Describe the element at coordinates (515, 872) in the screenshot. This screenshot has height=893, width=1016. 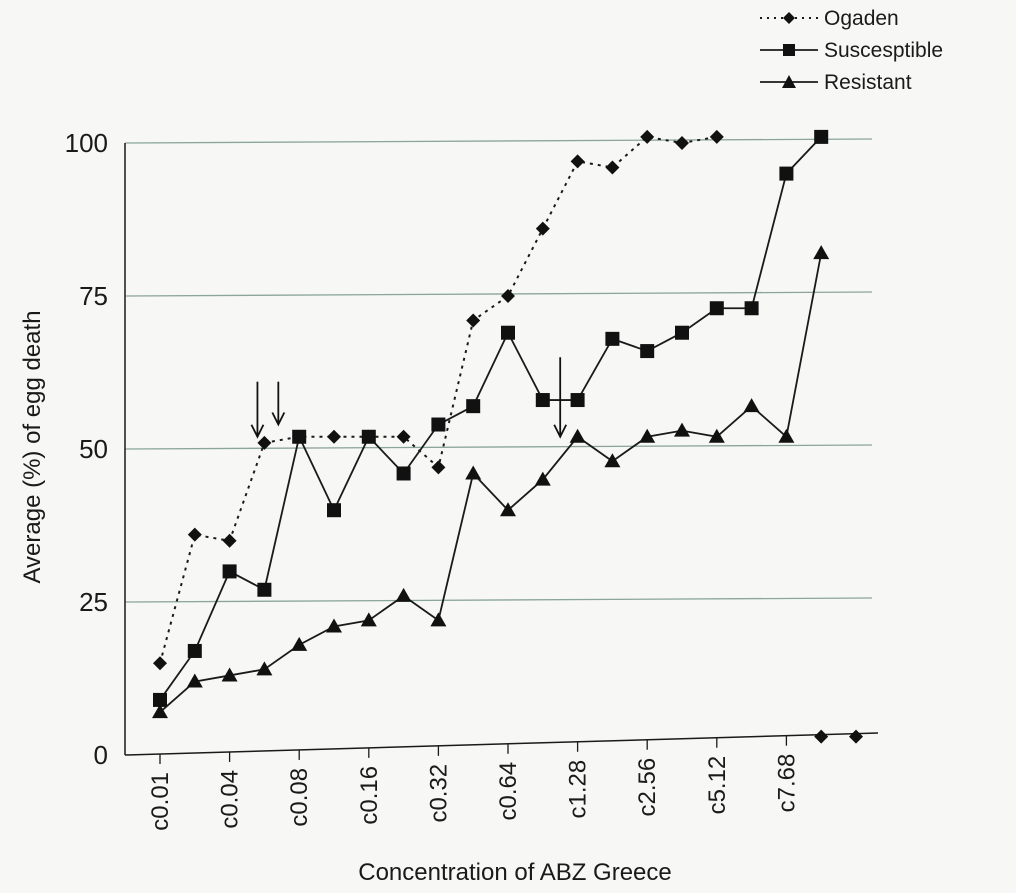
I see `x-axis-title: Concentration of ABZ Greece` at that location.